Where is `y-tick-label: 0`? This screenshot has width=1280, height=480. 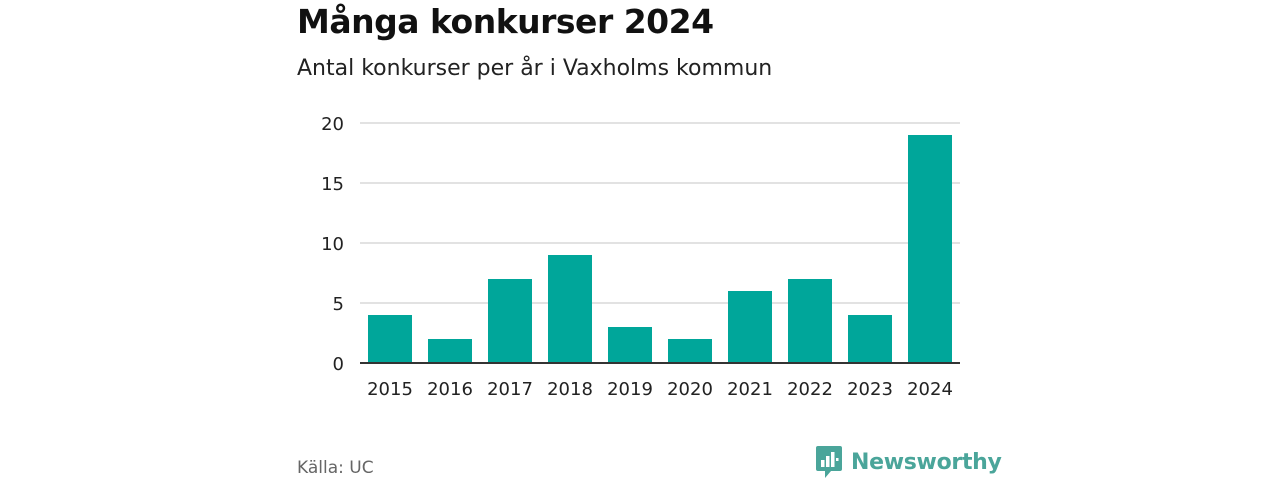
y-tick-label: 0 is located at coordinates (338, 364).